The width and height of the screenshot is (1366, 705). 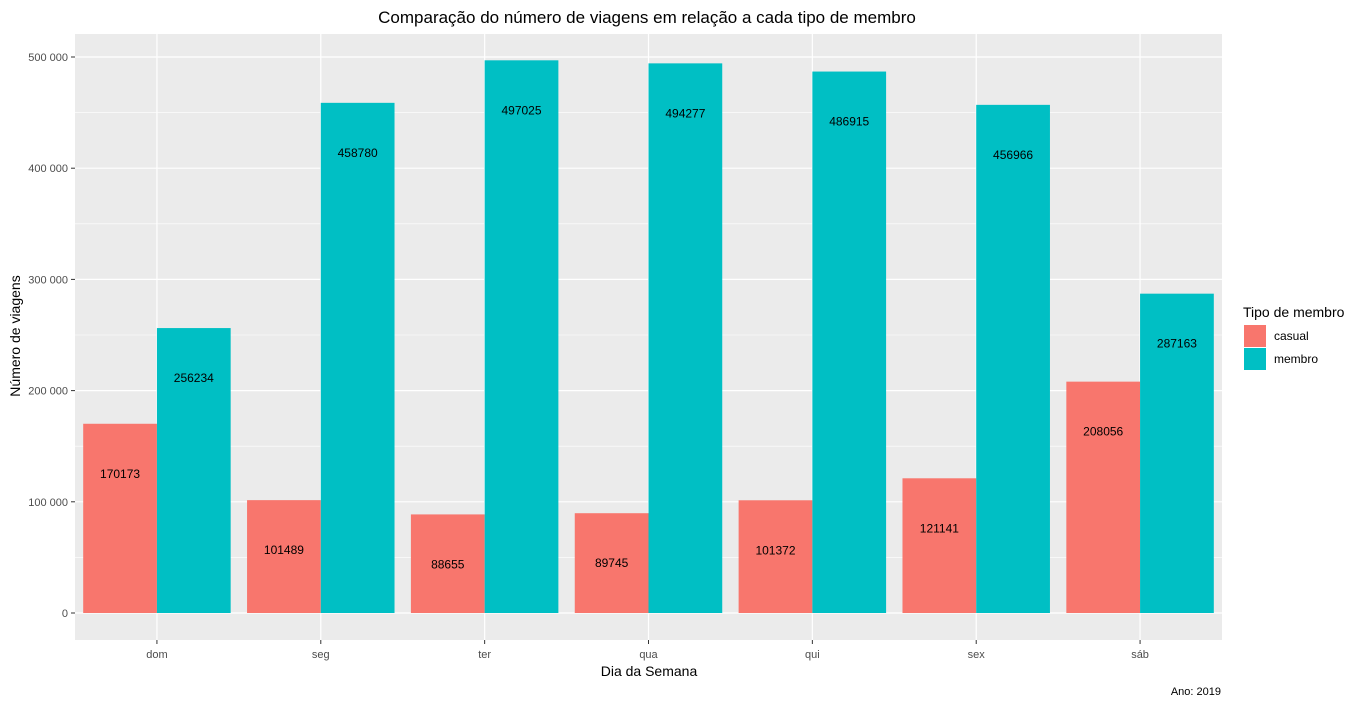 I want to click on data-label-casual-dom: 170173, so click(x=120, y=474).